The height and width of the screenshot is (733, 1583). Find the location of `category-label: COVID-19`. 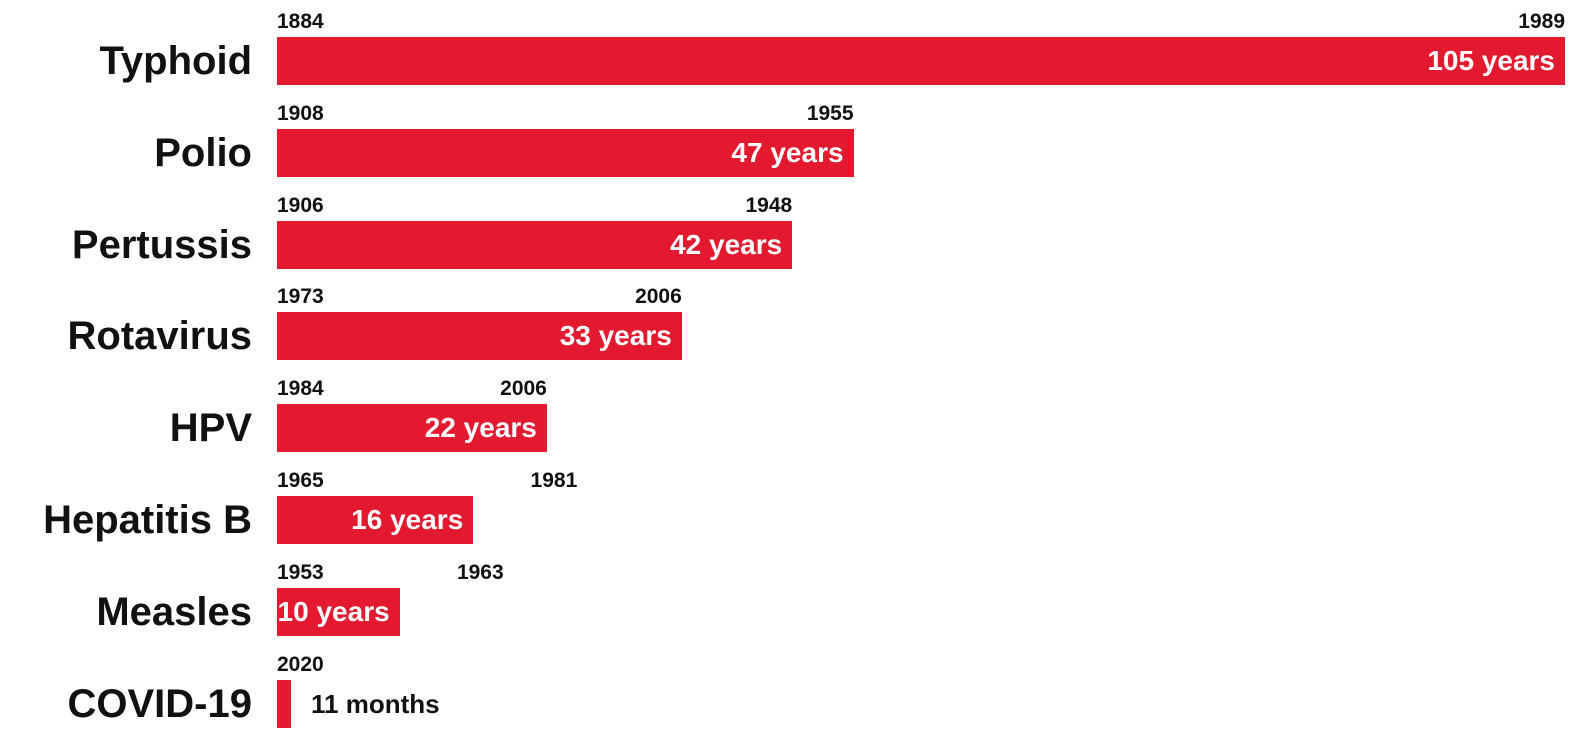

category-label: COVID-19 is located at coordinates (160, 703).